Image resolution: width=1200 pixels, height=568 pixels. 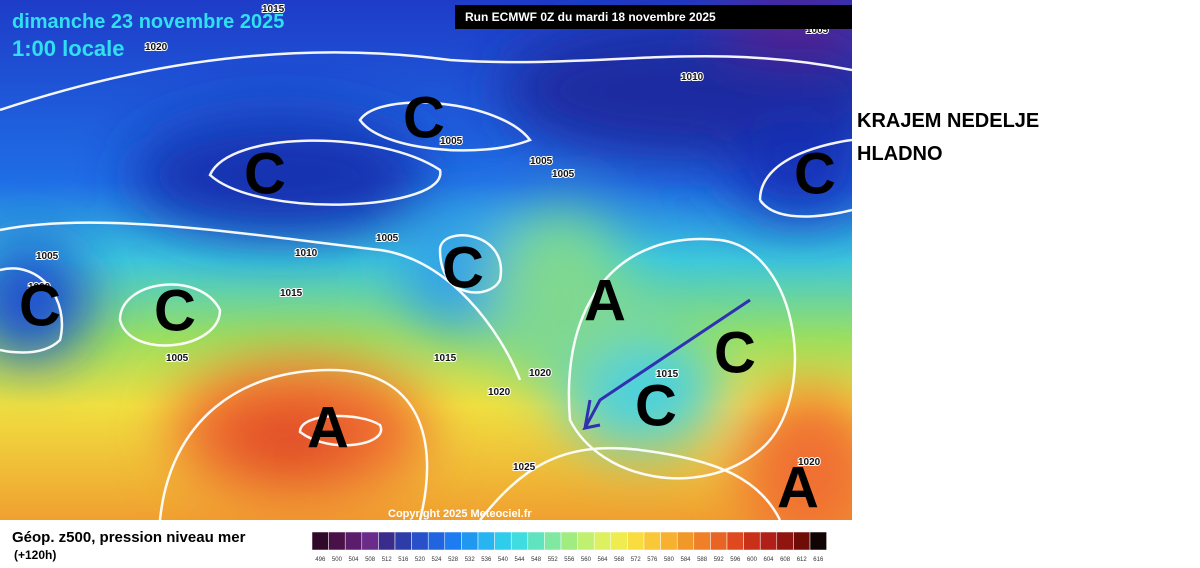 I want to click on isobar-label: 1025, so click(x=524, y=467).